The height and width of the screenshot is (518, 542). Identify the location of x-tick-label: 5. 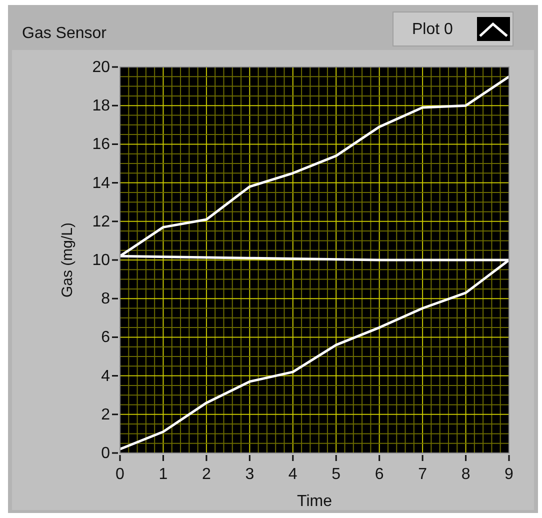
(336, 474).